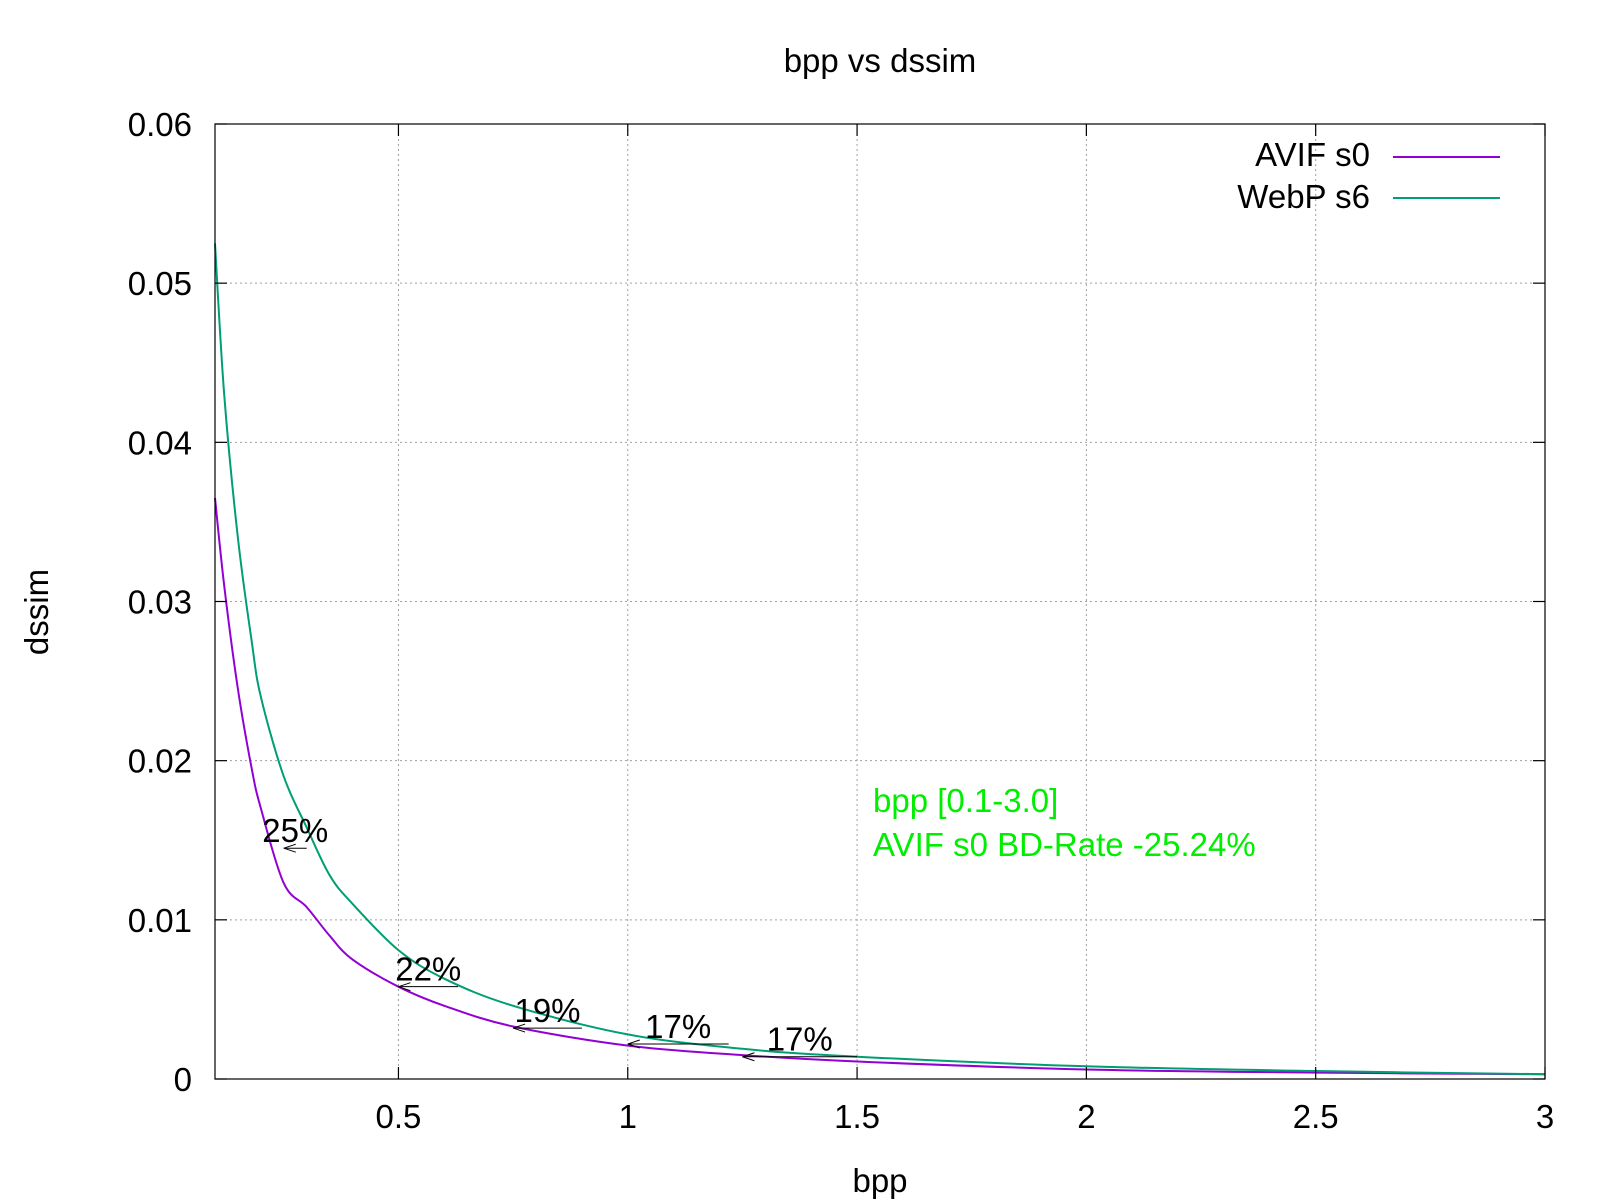  What do you see at coordinates (428, 969) in the screenshot?
I see `delta-label: 22%` at bounding box center [428, 969].